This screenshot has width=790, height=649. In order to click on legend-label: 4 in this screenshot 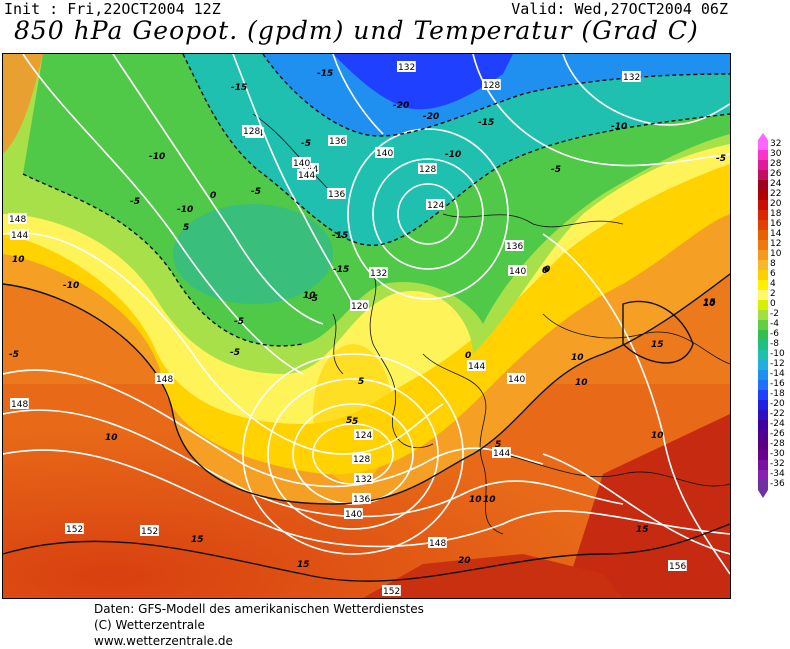, I will do `click(773, 284)`.